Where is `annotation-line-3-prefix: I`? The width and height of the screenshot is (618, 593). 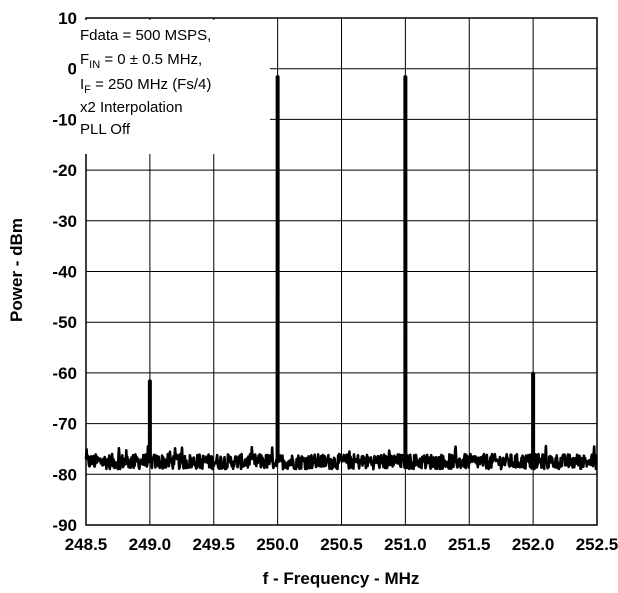
annotation-line-3-prefix: I is located at coordinates (82, 84).